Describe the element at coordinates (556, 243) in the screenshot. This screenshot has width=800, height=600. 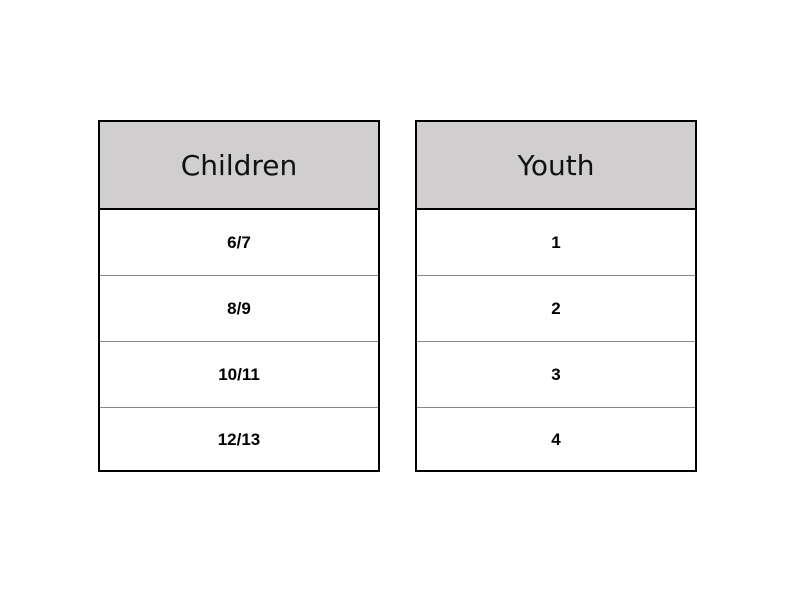
I see `table-row: 1` at that location.